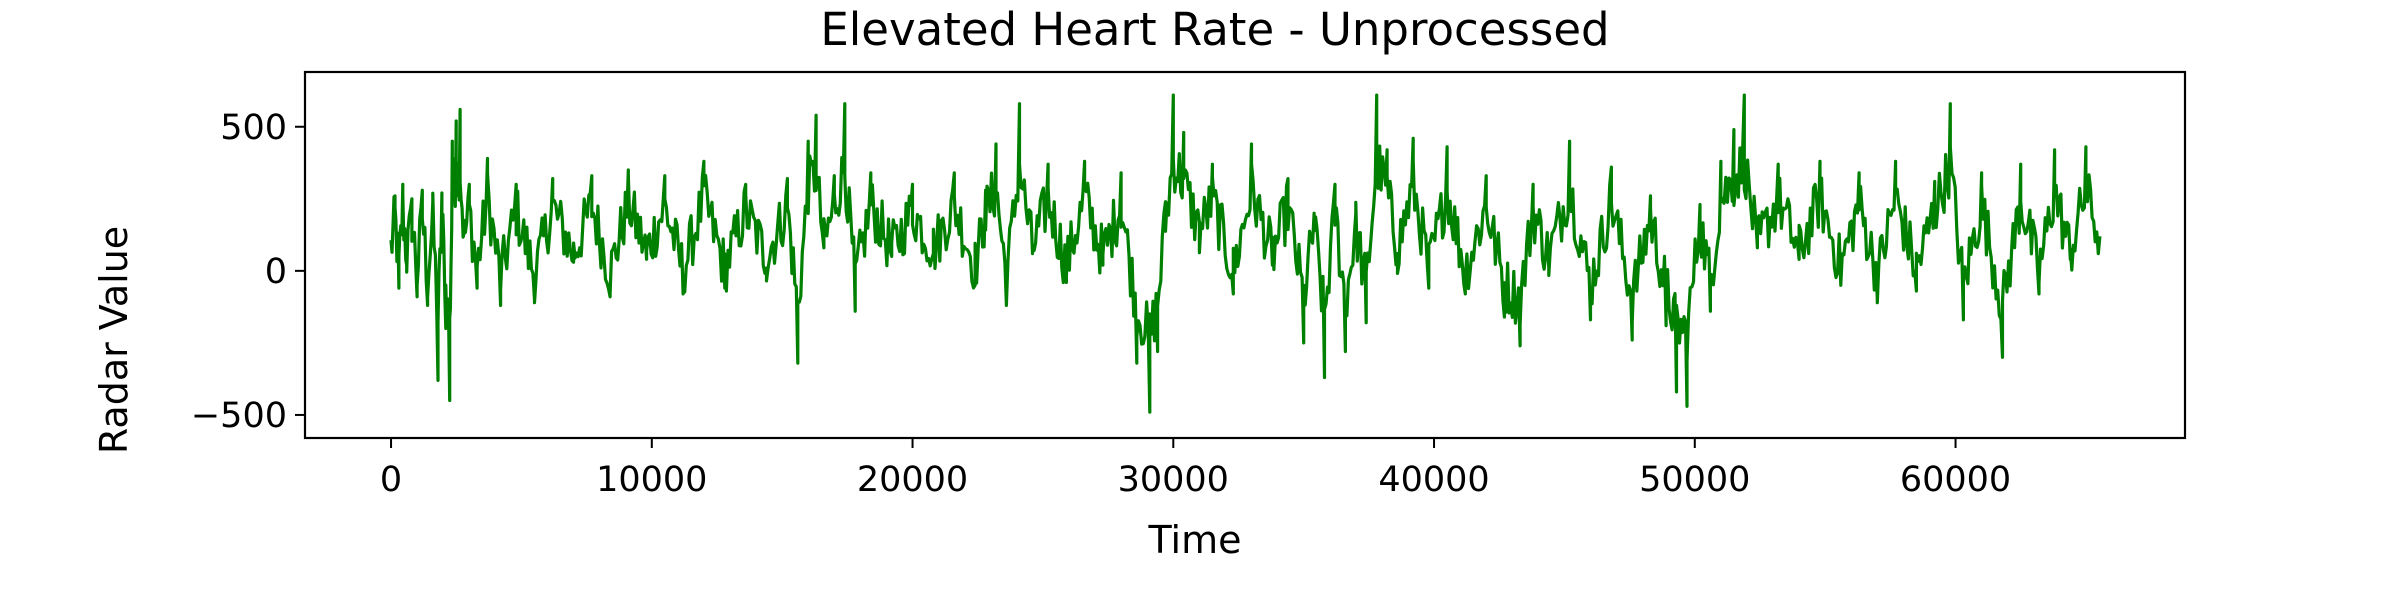 This screenshot has width=2400, height=600. Describe the element at coordinates (239, 416) in the screenshot. I see `y-tick-label: −500` at that location.